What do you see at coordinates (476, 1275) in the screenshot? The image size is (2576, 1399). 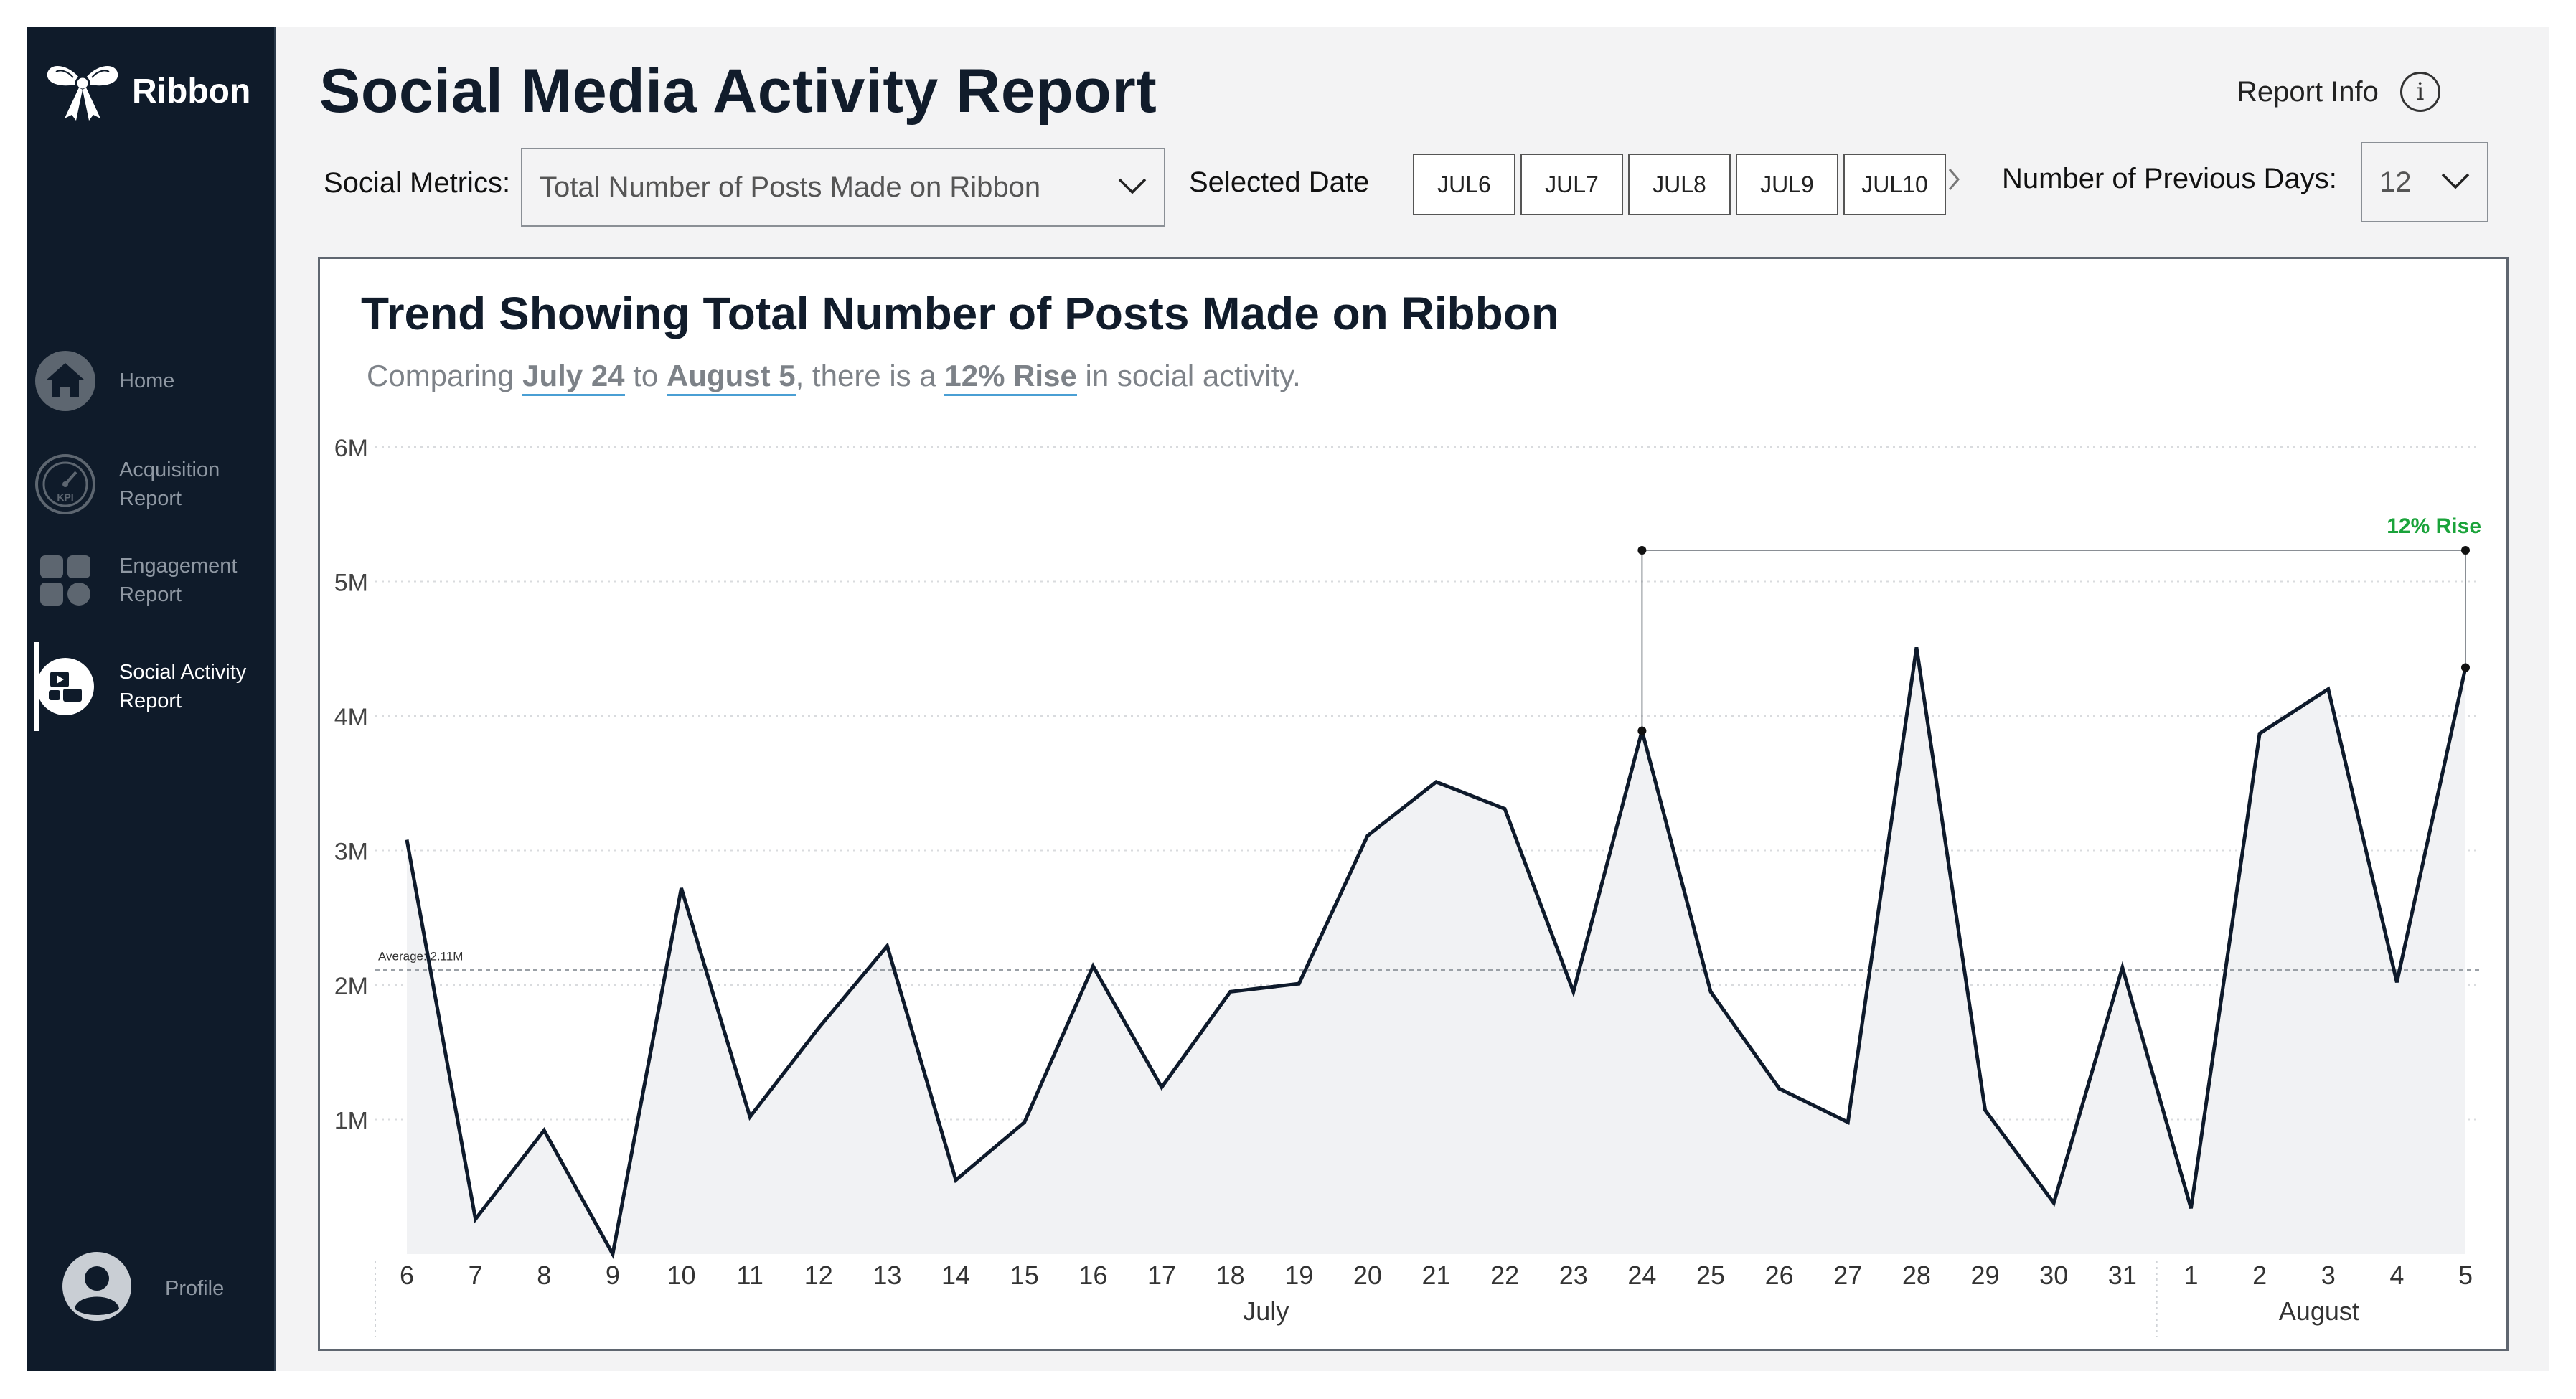 I see `x-tick-label: 7` at bounding box center [476, 1275].